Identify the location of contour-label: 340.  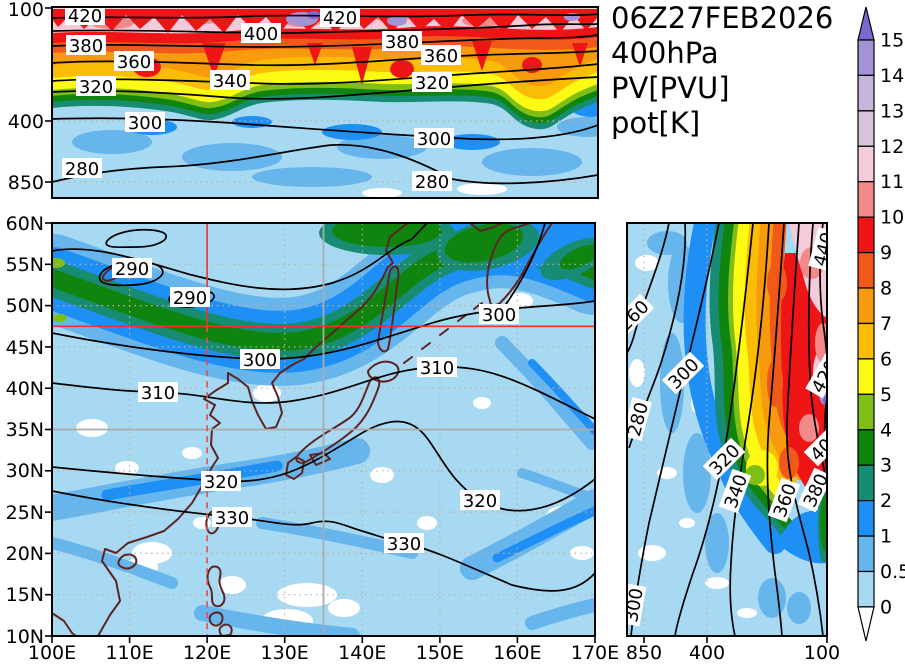
(230, 81).